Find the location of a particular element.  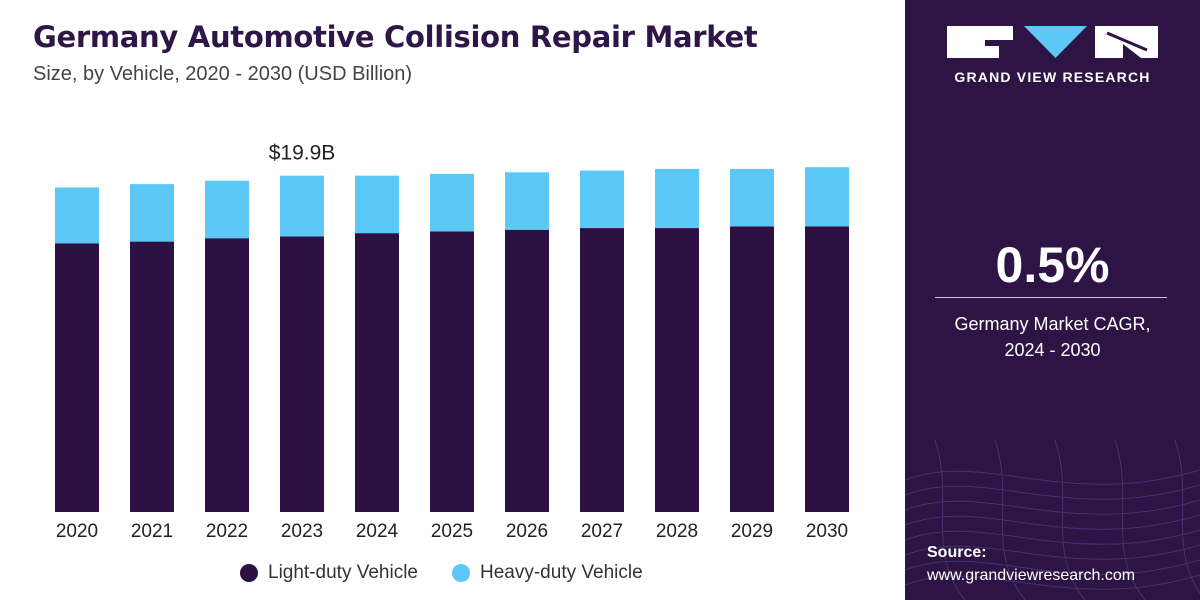

bar-light-duty-vehicle-2023 is located at coordinates (302, 374).